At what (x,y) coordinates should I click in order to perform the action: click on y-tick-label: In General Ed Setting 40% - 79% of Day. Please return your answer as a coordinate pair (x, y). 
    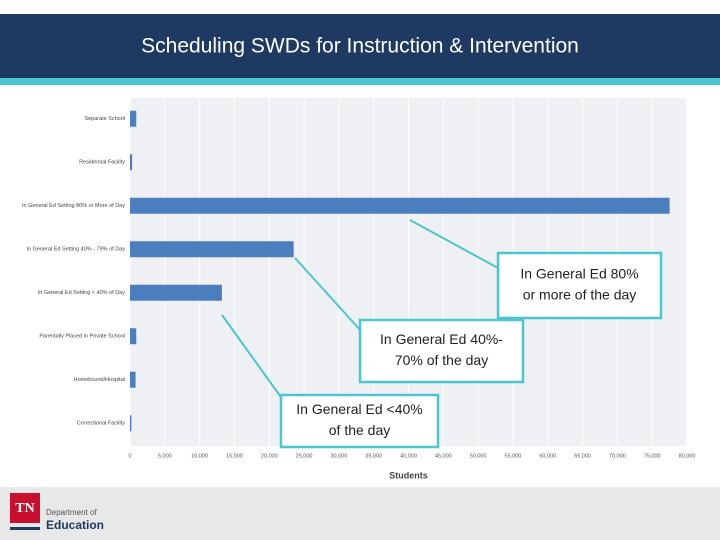
    Looking at the image, I should click on (76, 250).